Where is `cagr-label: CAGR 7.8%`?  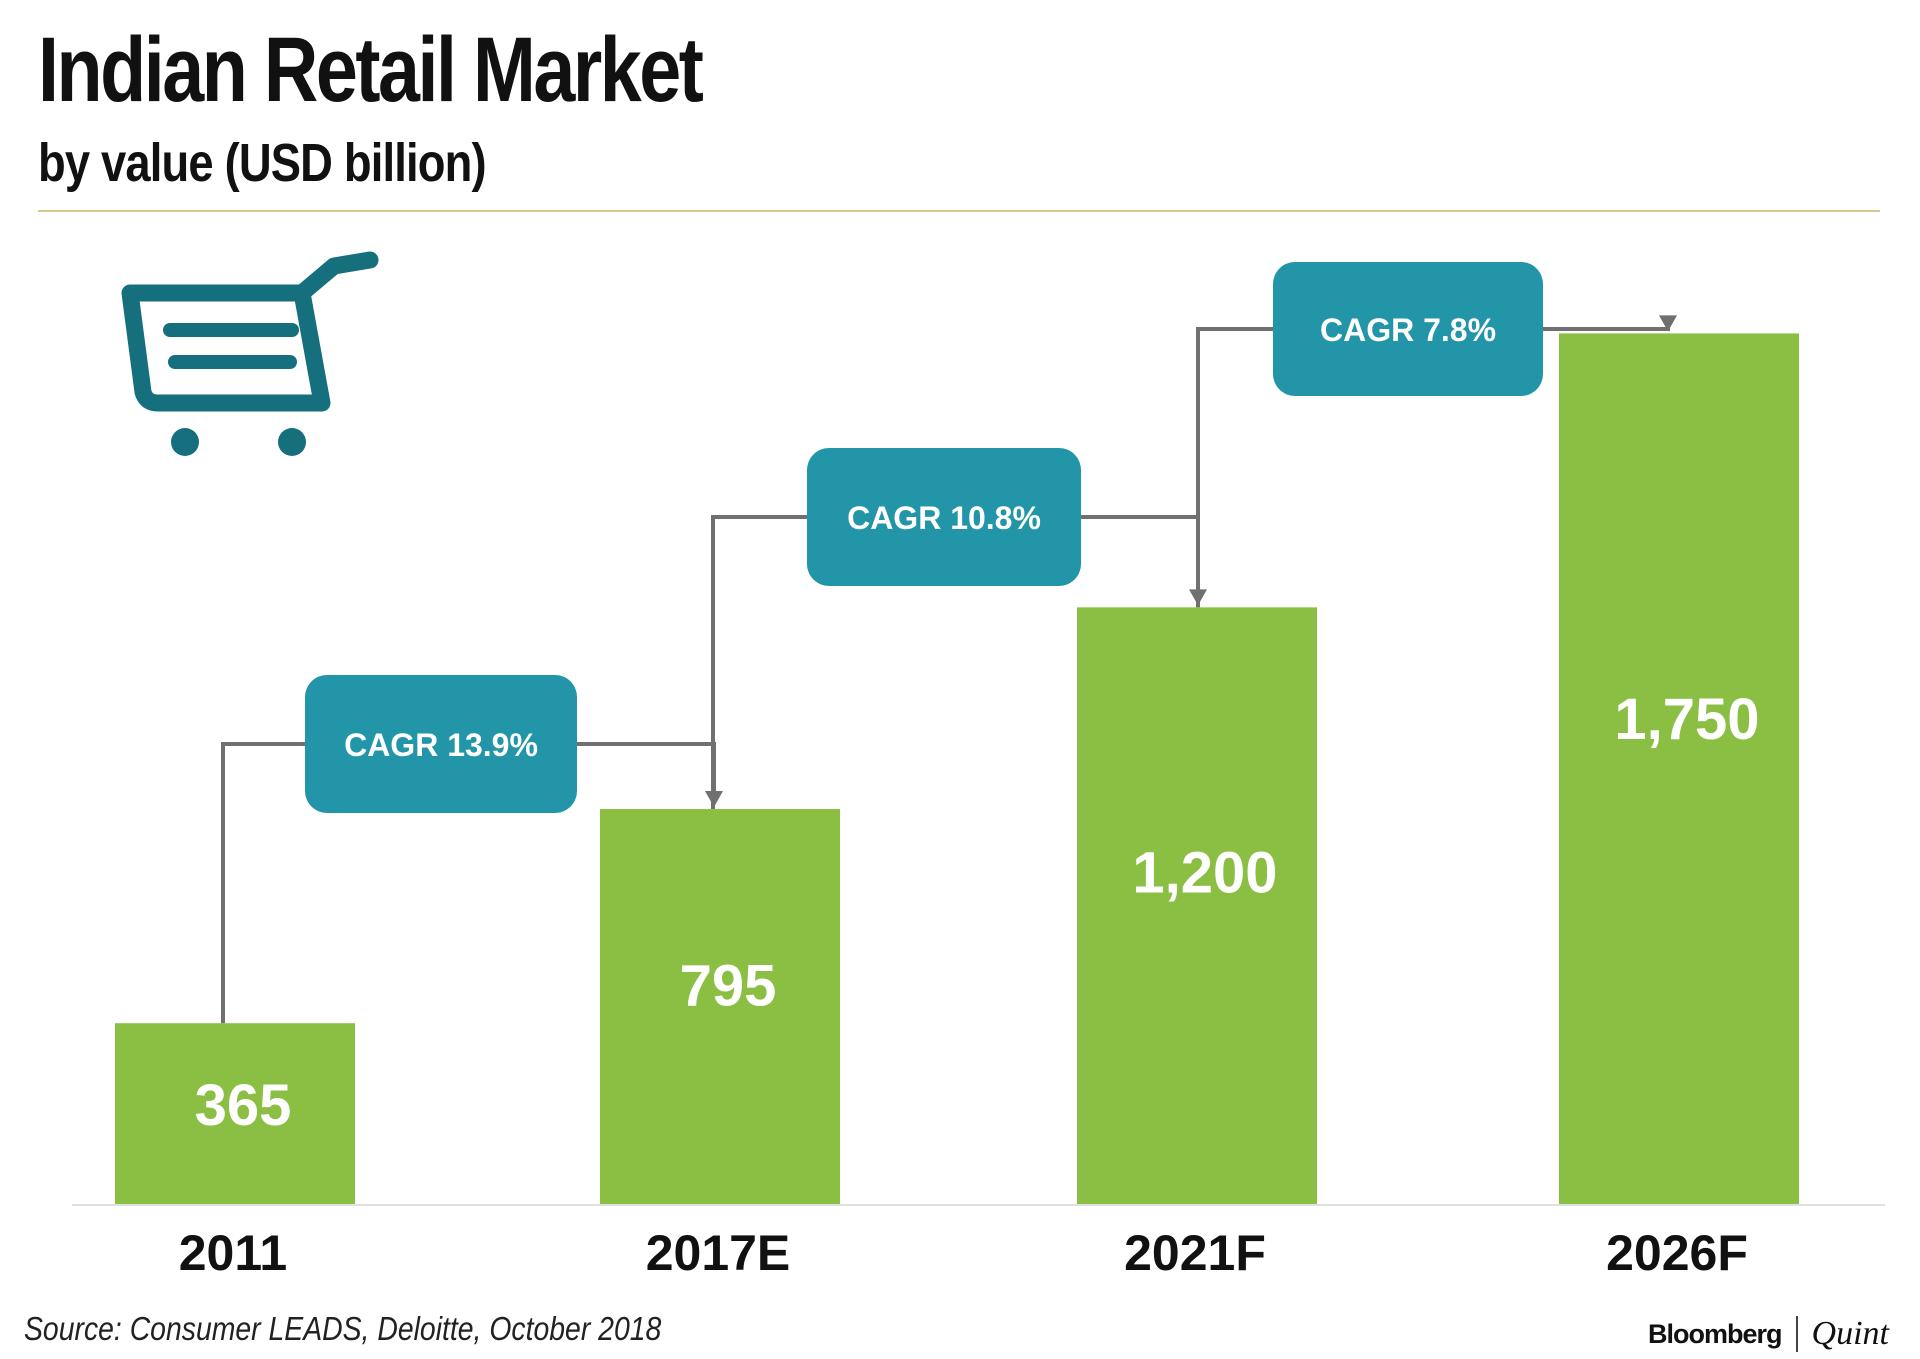
cagr-label: CAGR 7.8% is located at coordinates (1408, 330).